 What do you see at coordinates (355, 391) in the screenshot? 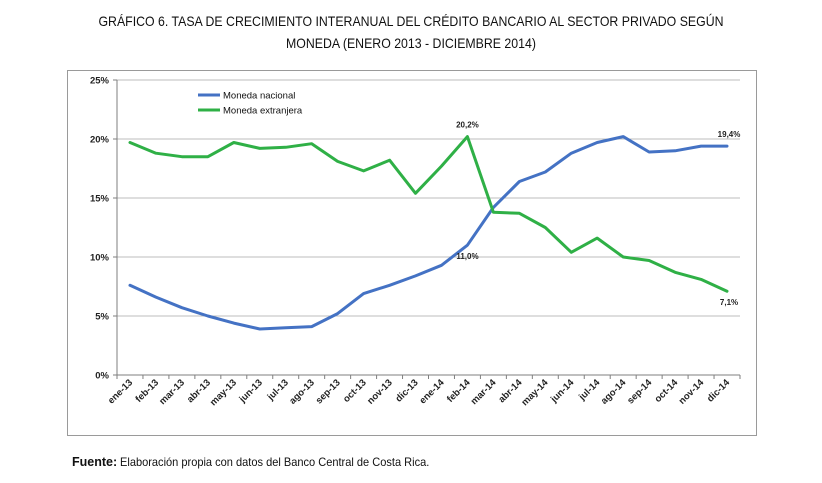
I see `x-tick-label: oct-13` at bounding box center [355, 391].